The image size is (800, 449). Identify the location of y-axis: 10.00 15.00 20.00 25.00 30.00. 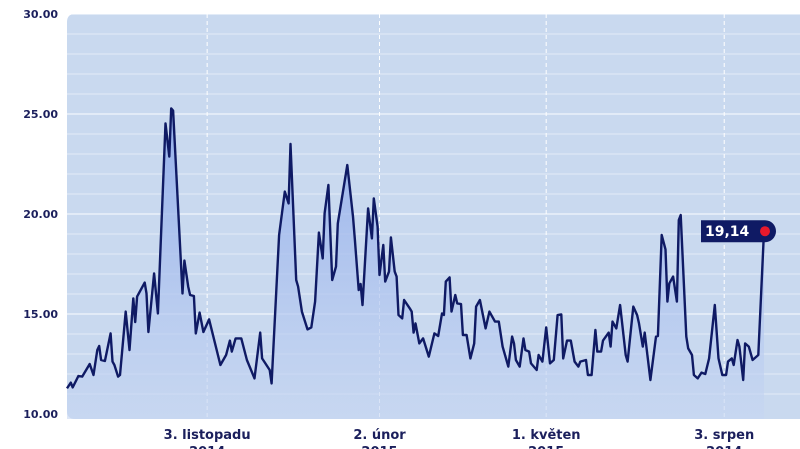
(40, 214).